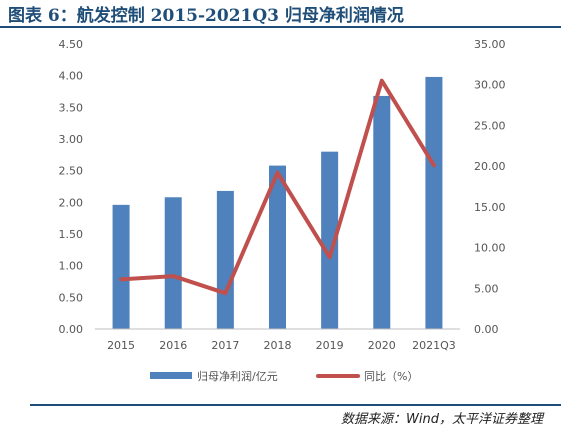  Describe the element at coordinates (71, 139) in the screenshot. I see `y-left-tick-label: 3.00` at that location.